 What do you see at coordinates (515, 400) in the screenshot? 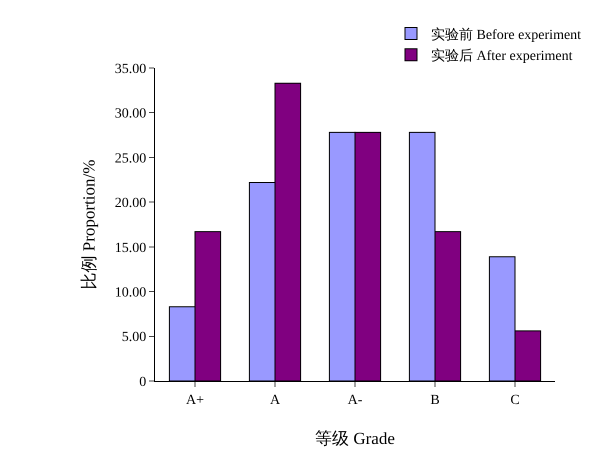
I see `x-tick-label: C` at bounding box center [515, 400].